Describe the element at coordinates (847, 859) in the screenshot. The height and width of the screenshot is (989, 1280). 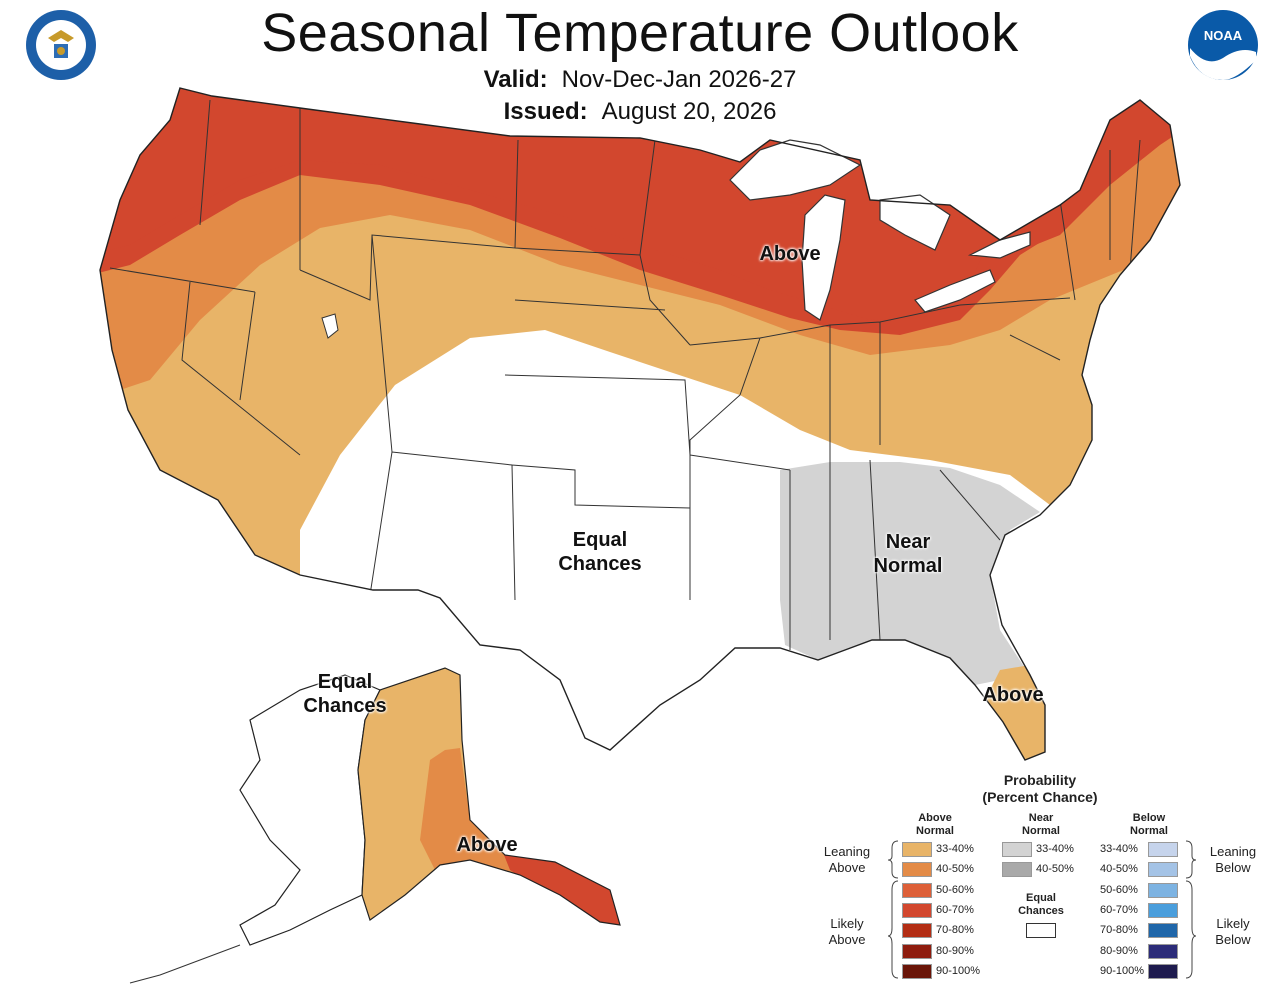
I see `legend-leaning-above: Leaning Above` at that location.